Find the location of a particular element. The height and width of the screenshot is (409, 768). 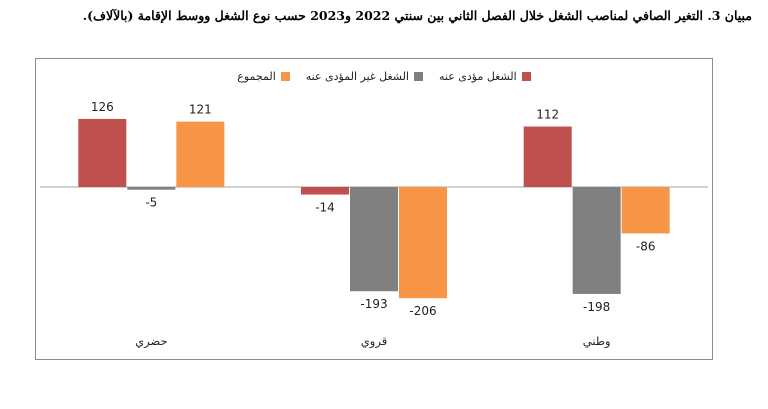

legend-swatch-paid is located at coordinates (526, 76).